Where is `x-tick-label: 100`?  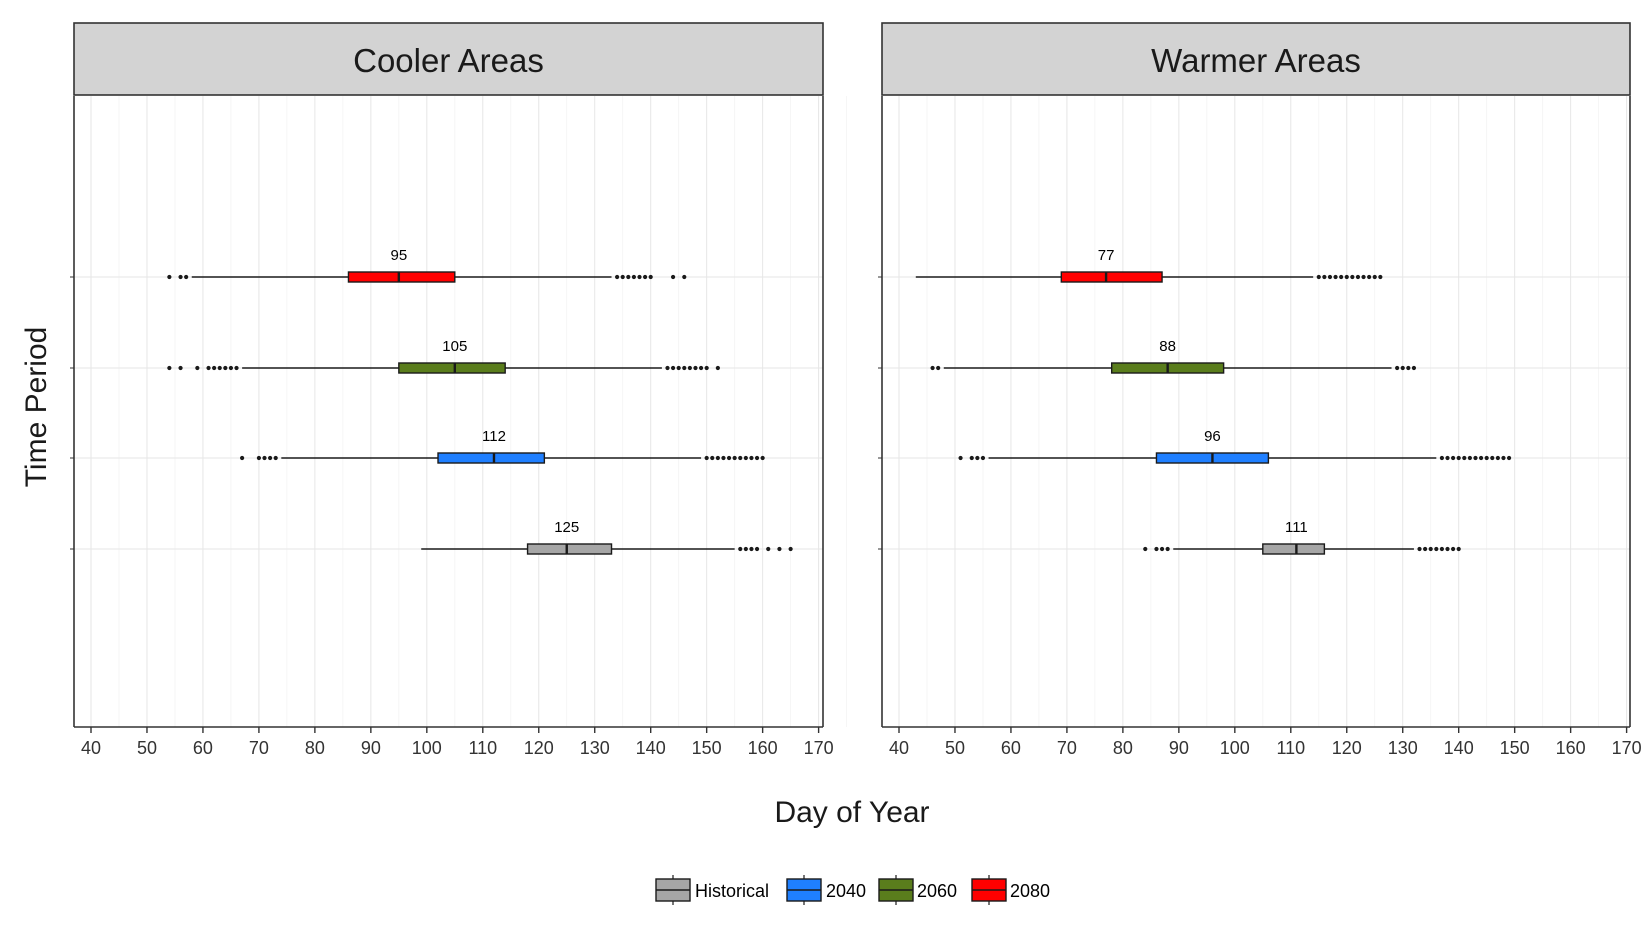
x-tick-label: 100 is located at coordinates (427, 748).